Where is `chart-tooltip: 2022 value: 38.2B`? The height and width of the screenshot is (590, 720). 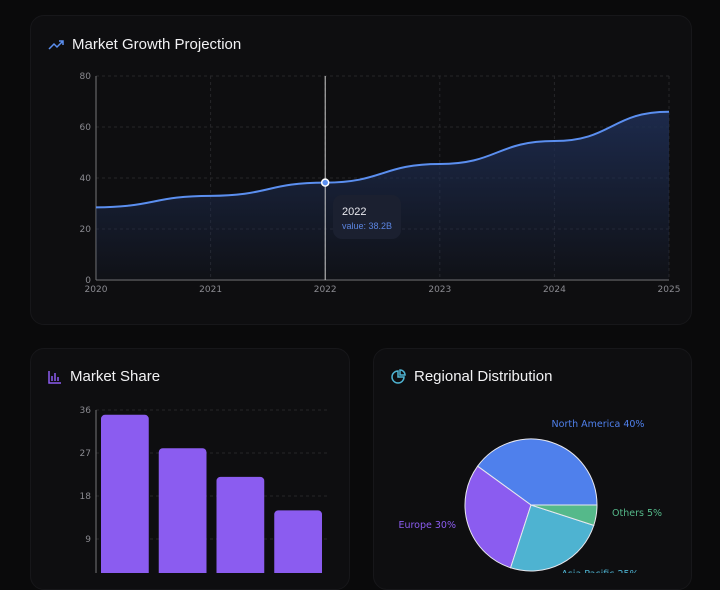 chart-tooltip: 2022 value: 38.2B is located at coordinates (367, 217).